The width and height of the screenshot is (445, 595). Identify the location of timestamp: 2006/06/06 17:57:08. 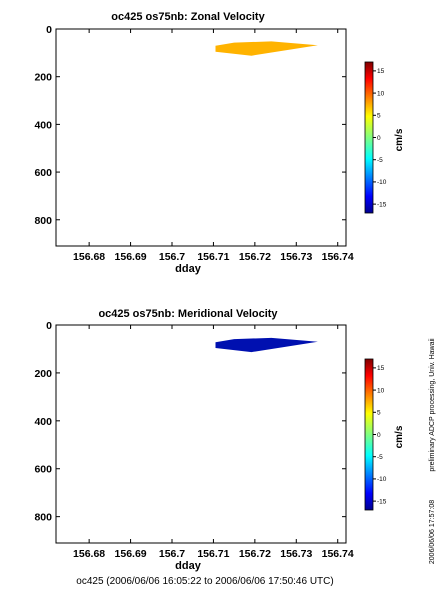
(432, 532).